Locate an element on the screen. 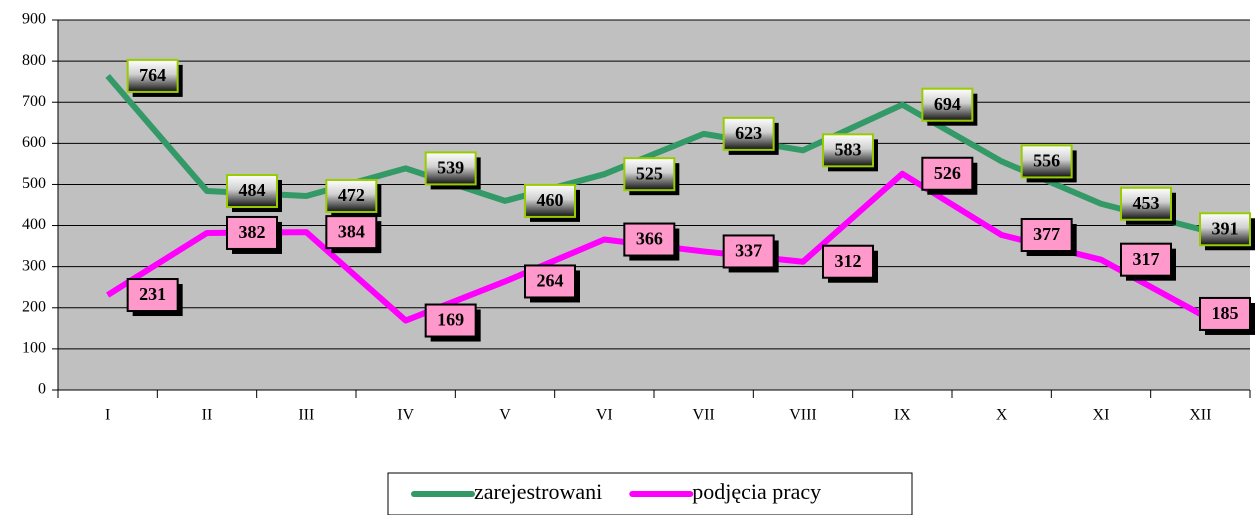 The width and height of the screenshot is (1255, 515). x-tick-label: VI is located at coordinates (604, 415).